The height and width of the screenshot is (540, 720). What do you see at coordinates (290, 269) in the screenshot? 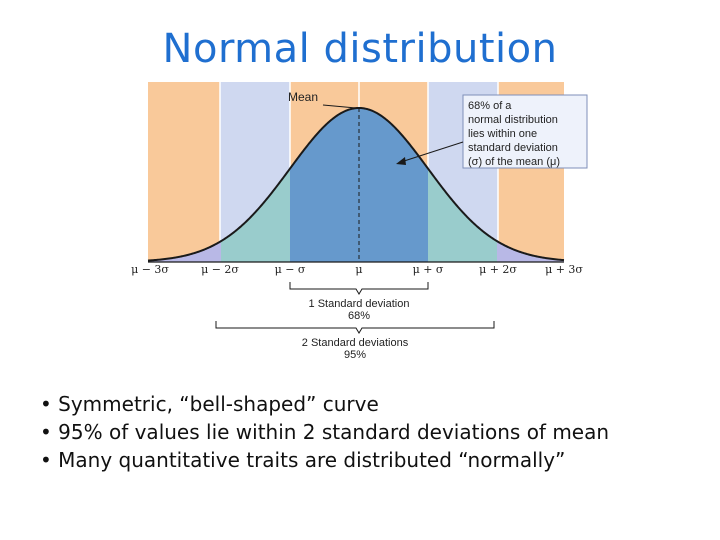
I see `tick-label: μ − σ` at bounding box center [290, 269].